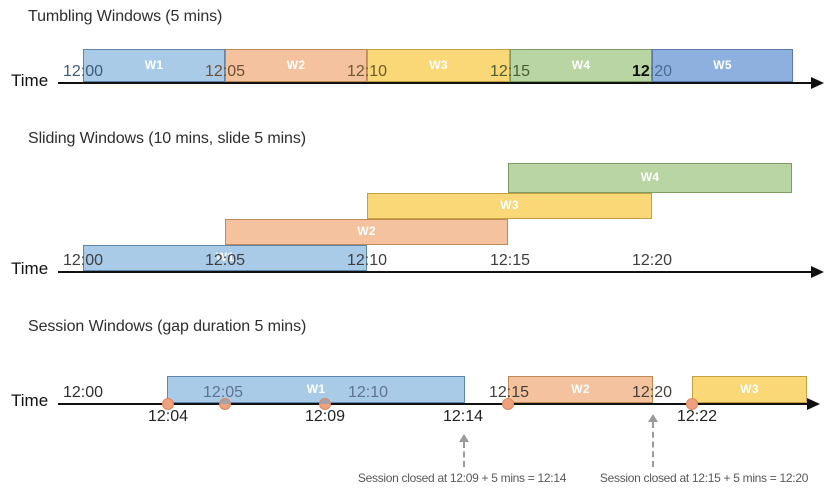  I want to click on sliding-window-w3: W3, so click(509, 206).